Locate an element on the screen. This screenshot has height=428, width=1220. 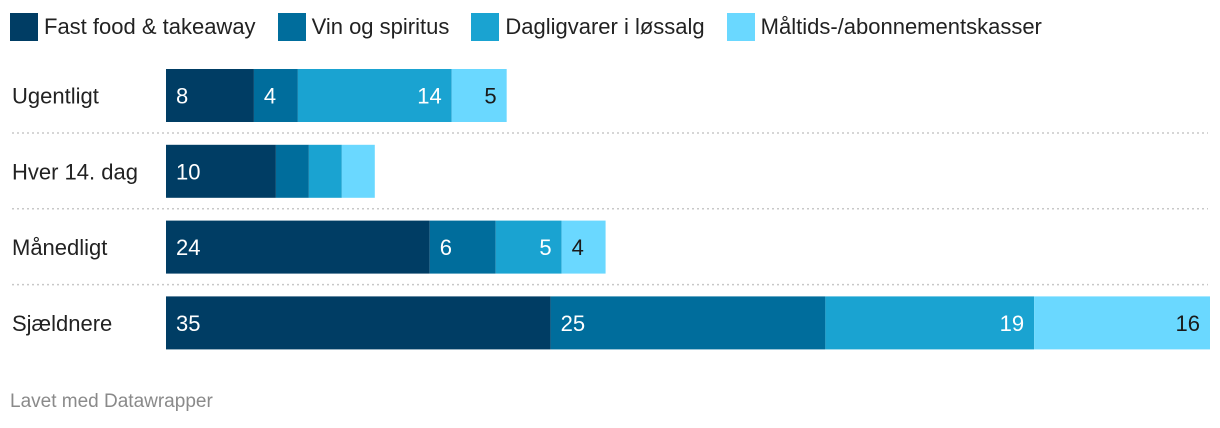
category-label: Månedligt is located at coordinates (59, 247).